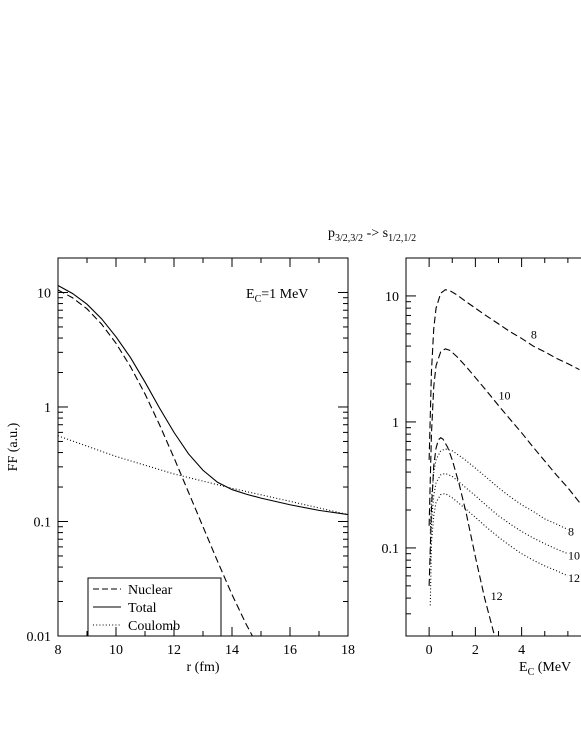 Image resolution: width=581 pixels, height=752 pixels. Describe the element at coordinates (250, 294) in the screenshot. I see `left-annotation-main: E` at that location.